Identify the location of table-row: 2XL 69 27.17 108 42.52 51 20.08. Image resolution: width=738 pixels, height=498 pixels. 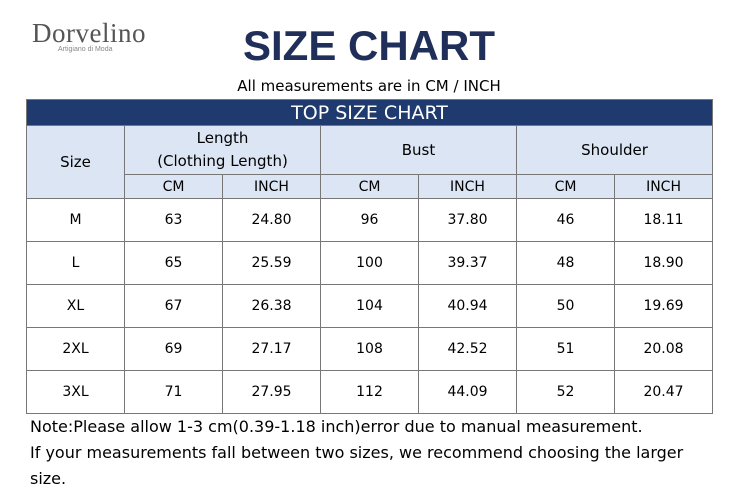
(370, 349).